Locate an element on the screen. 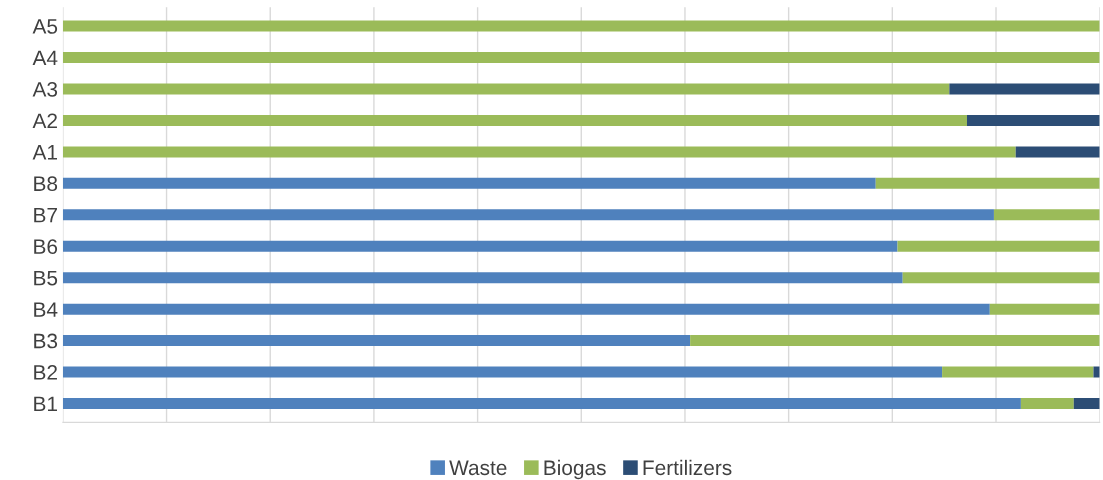 The image size is (1103, 480). y-tick-label: B3 is located at coordinates (46, 341).